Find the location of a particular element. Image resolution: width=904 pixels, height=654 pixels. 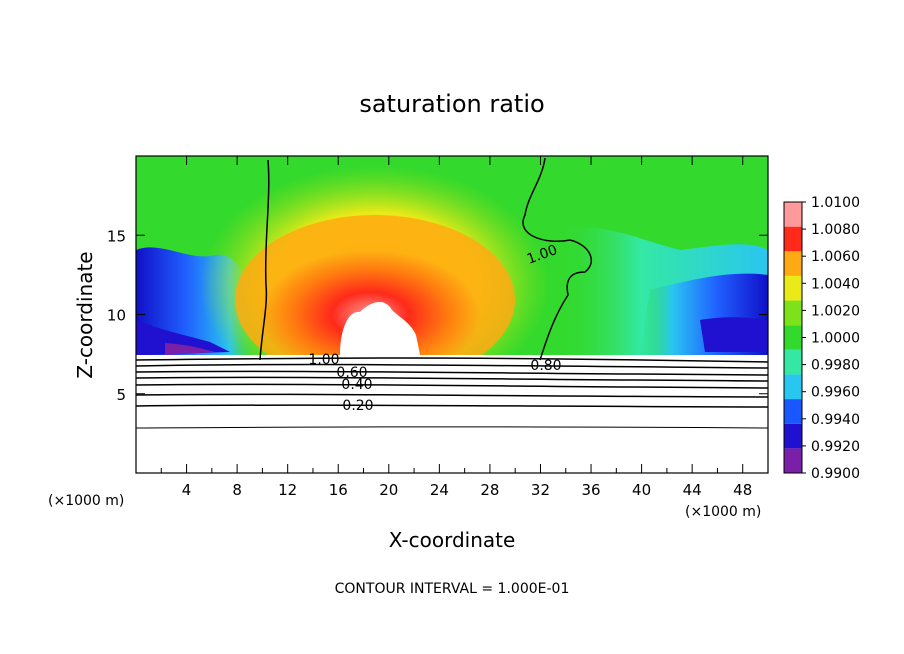

y-axis-label: Z-coordinate is located at coordinates (85, 314).